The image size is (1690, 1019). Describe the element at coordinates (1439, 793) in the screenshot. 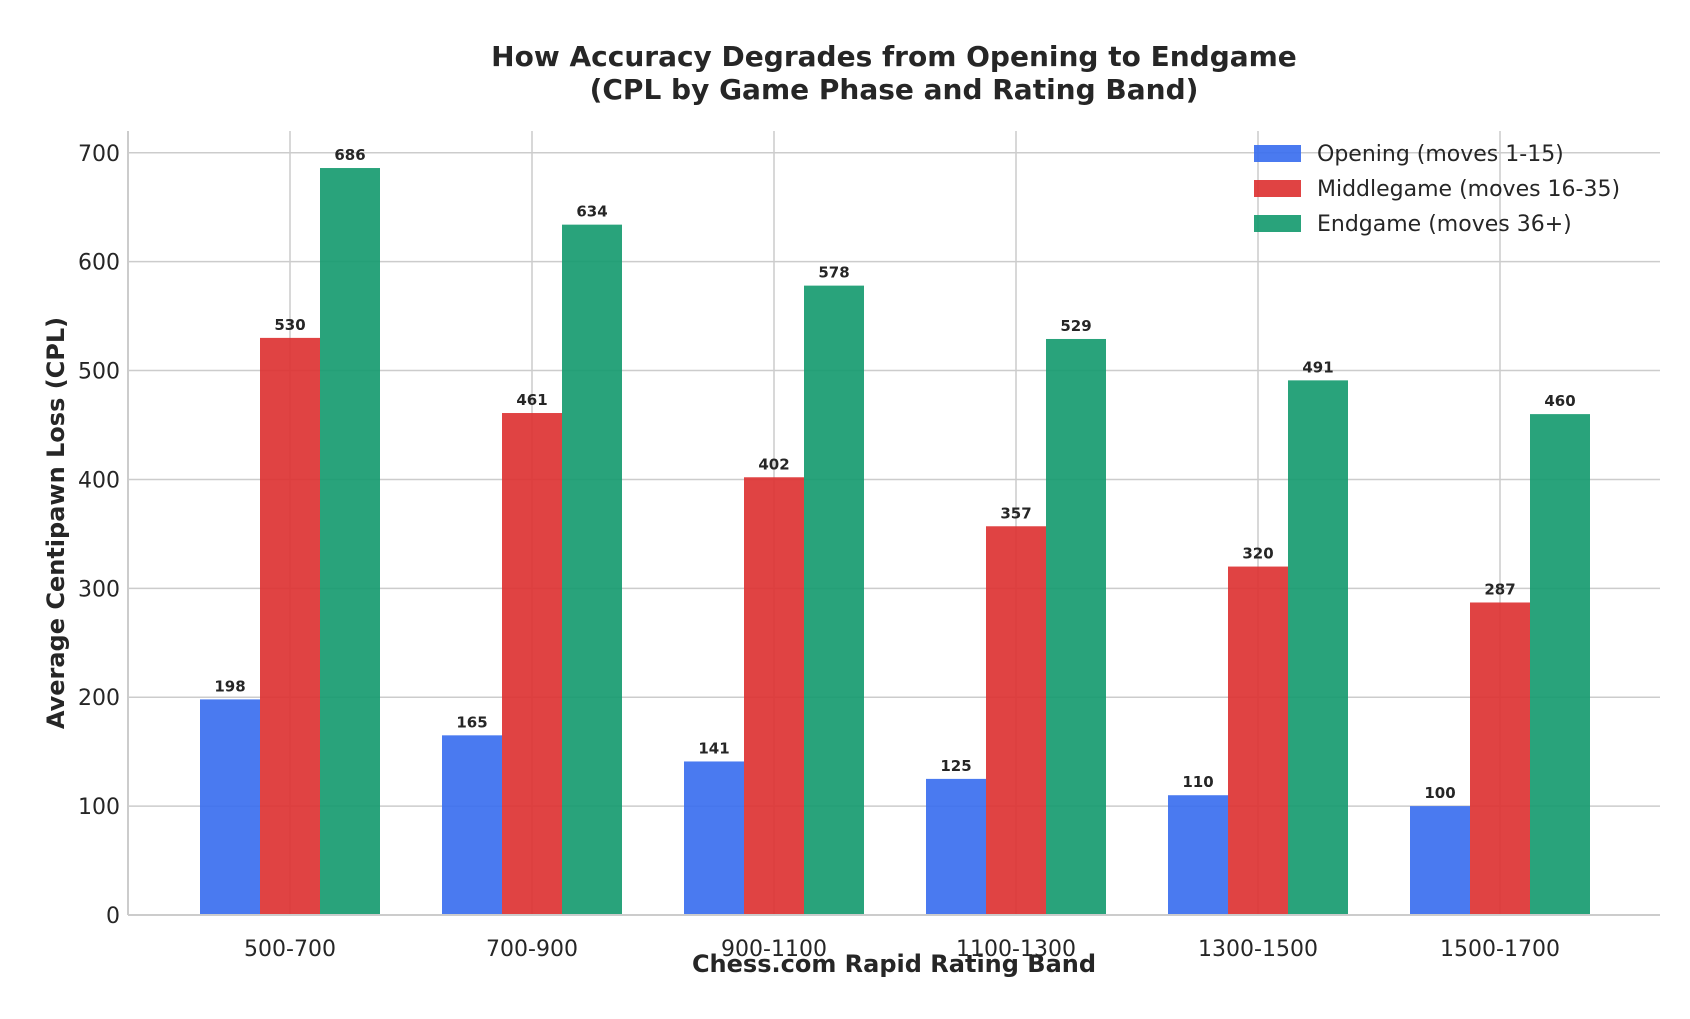

I see `bar-value-label: 100` at that location.